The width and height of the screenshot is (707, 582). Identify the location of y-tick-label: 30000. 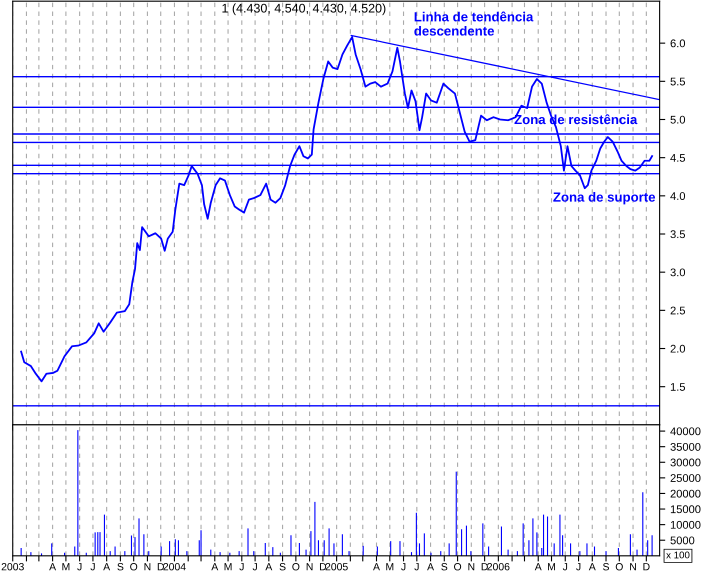
(685, 462).